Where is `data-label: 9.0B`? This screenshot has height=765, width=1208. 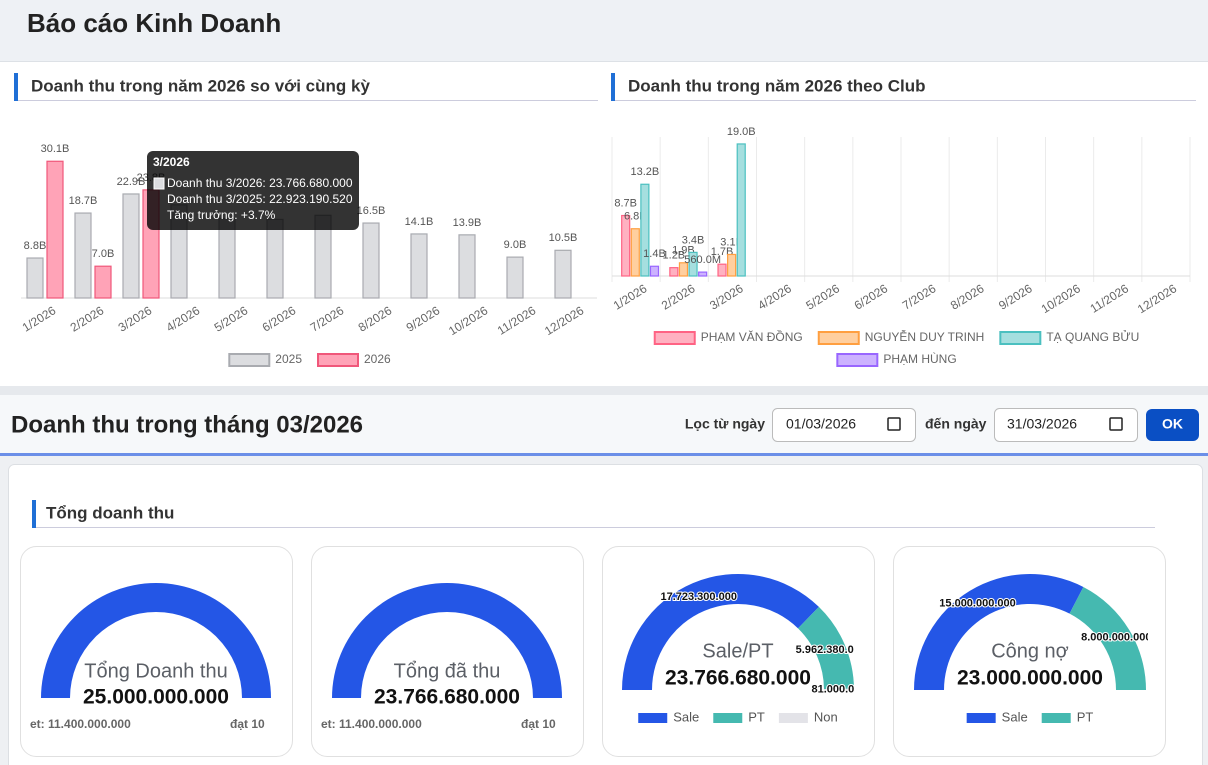
data-label: 9.0B is located at coordinates (515, 245).